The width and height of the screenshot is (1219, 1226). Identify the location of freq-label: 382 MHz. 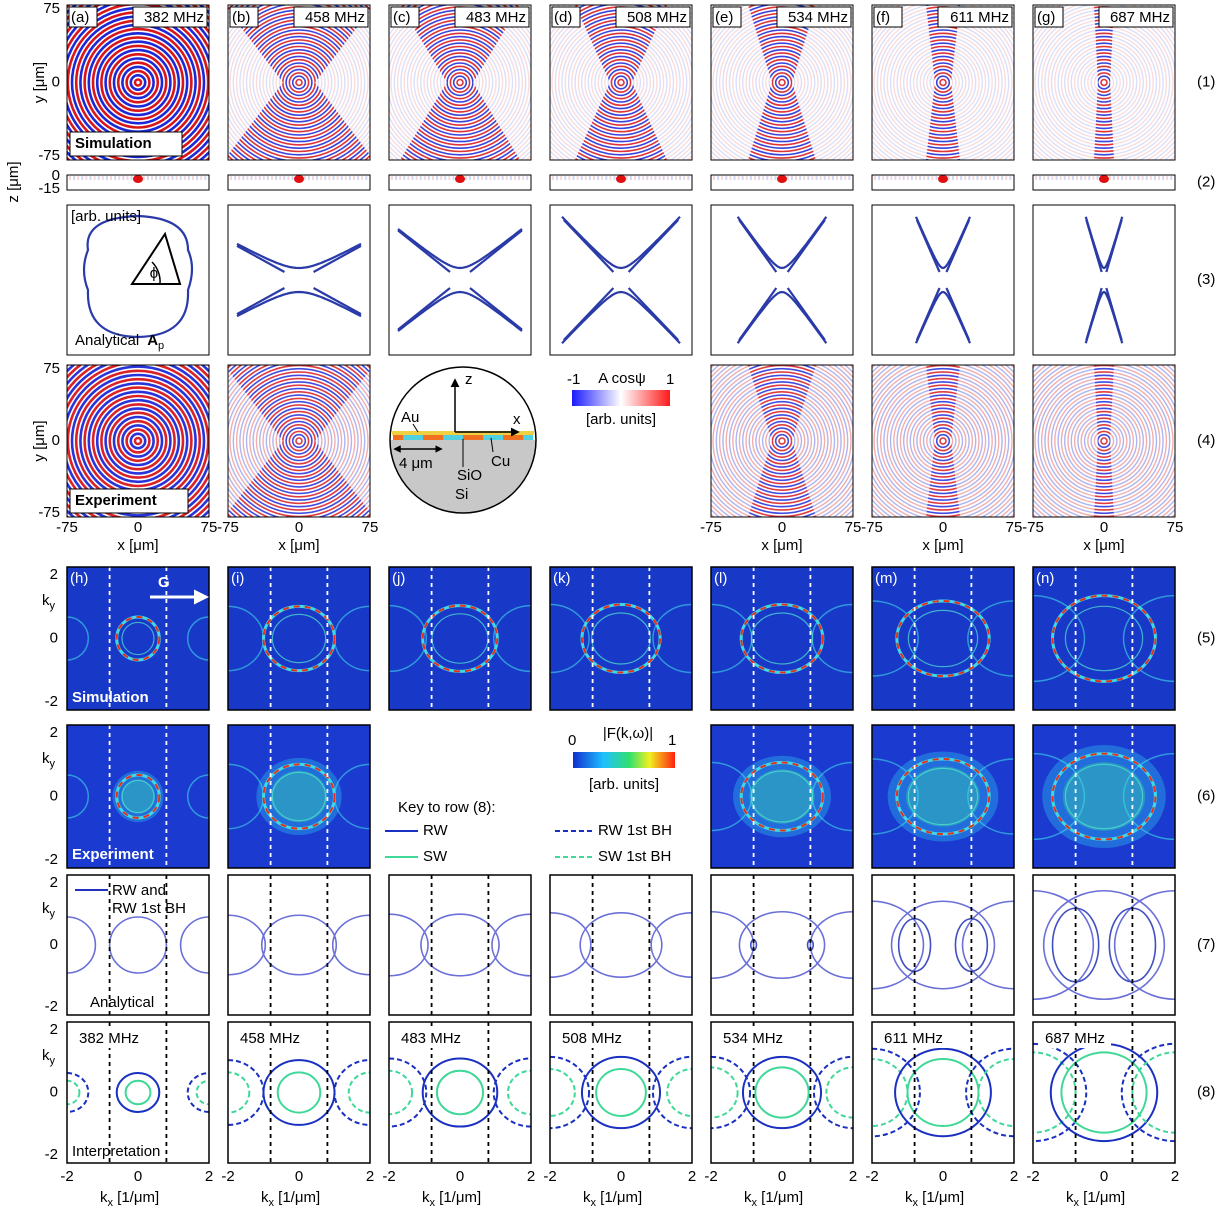
(109, 1038).